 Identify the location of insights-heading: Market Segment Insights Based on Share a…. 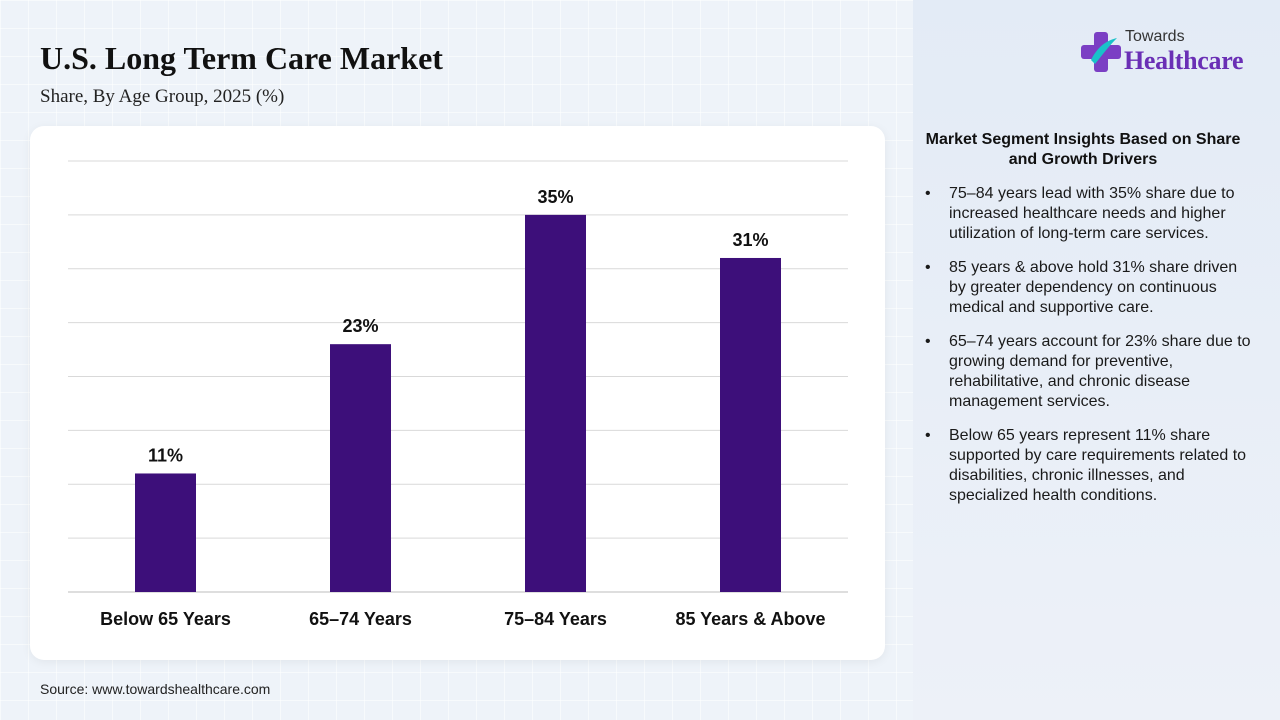
(1083, 149).